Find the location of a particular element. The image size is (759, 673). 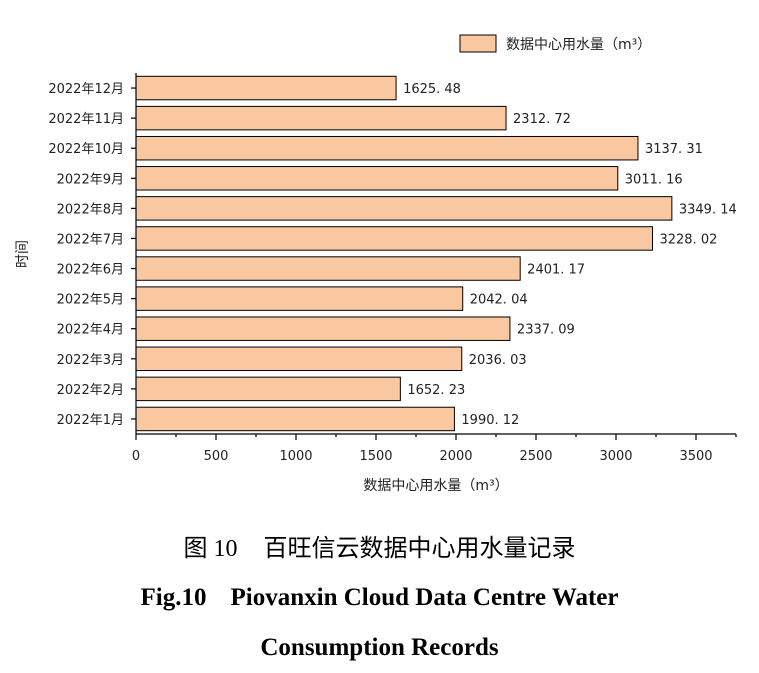

figure-title-en-line2: Consumption Records is located at coordinates (379, 647).